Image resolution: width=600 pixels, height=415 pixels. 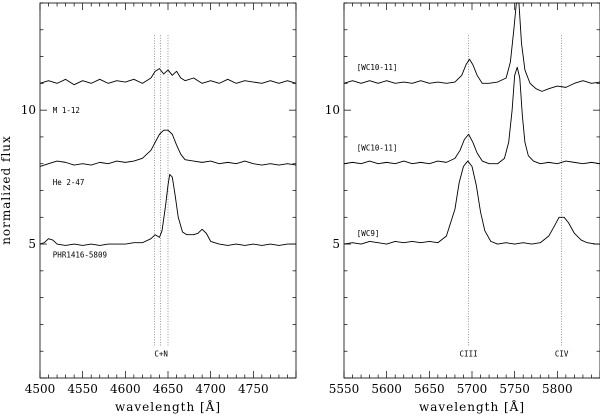 I want to click on left-x-axis-label: wavelength [Å], so click(x=168, y=406).